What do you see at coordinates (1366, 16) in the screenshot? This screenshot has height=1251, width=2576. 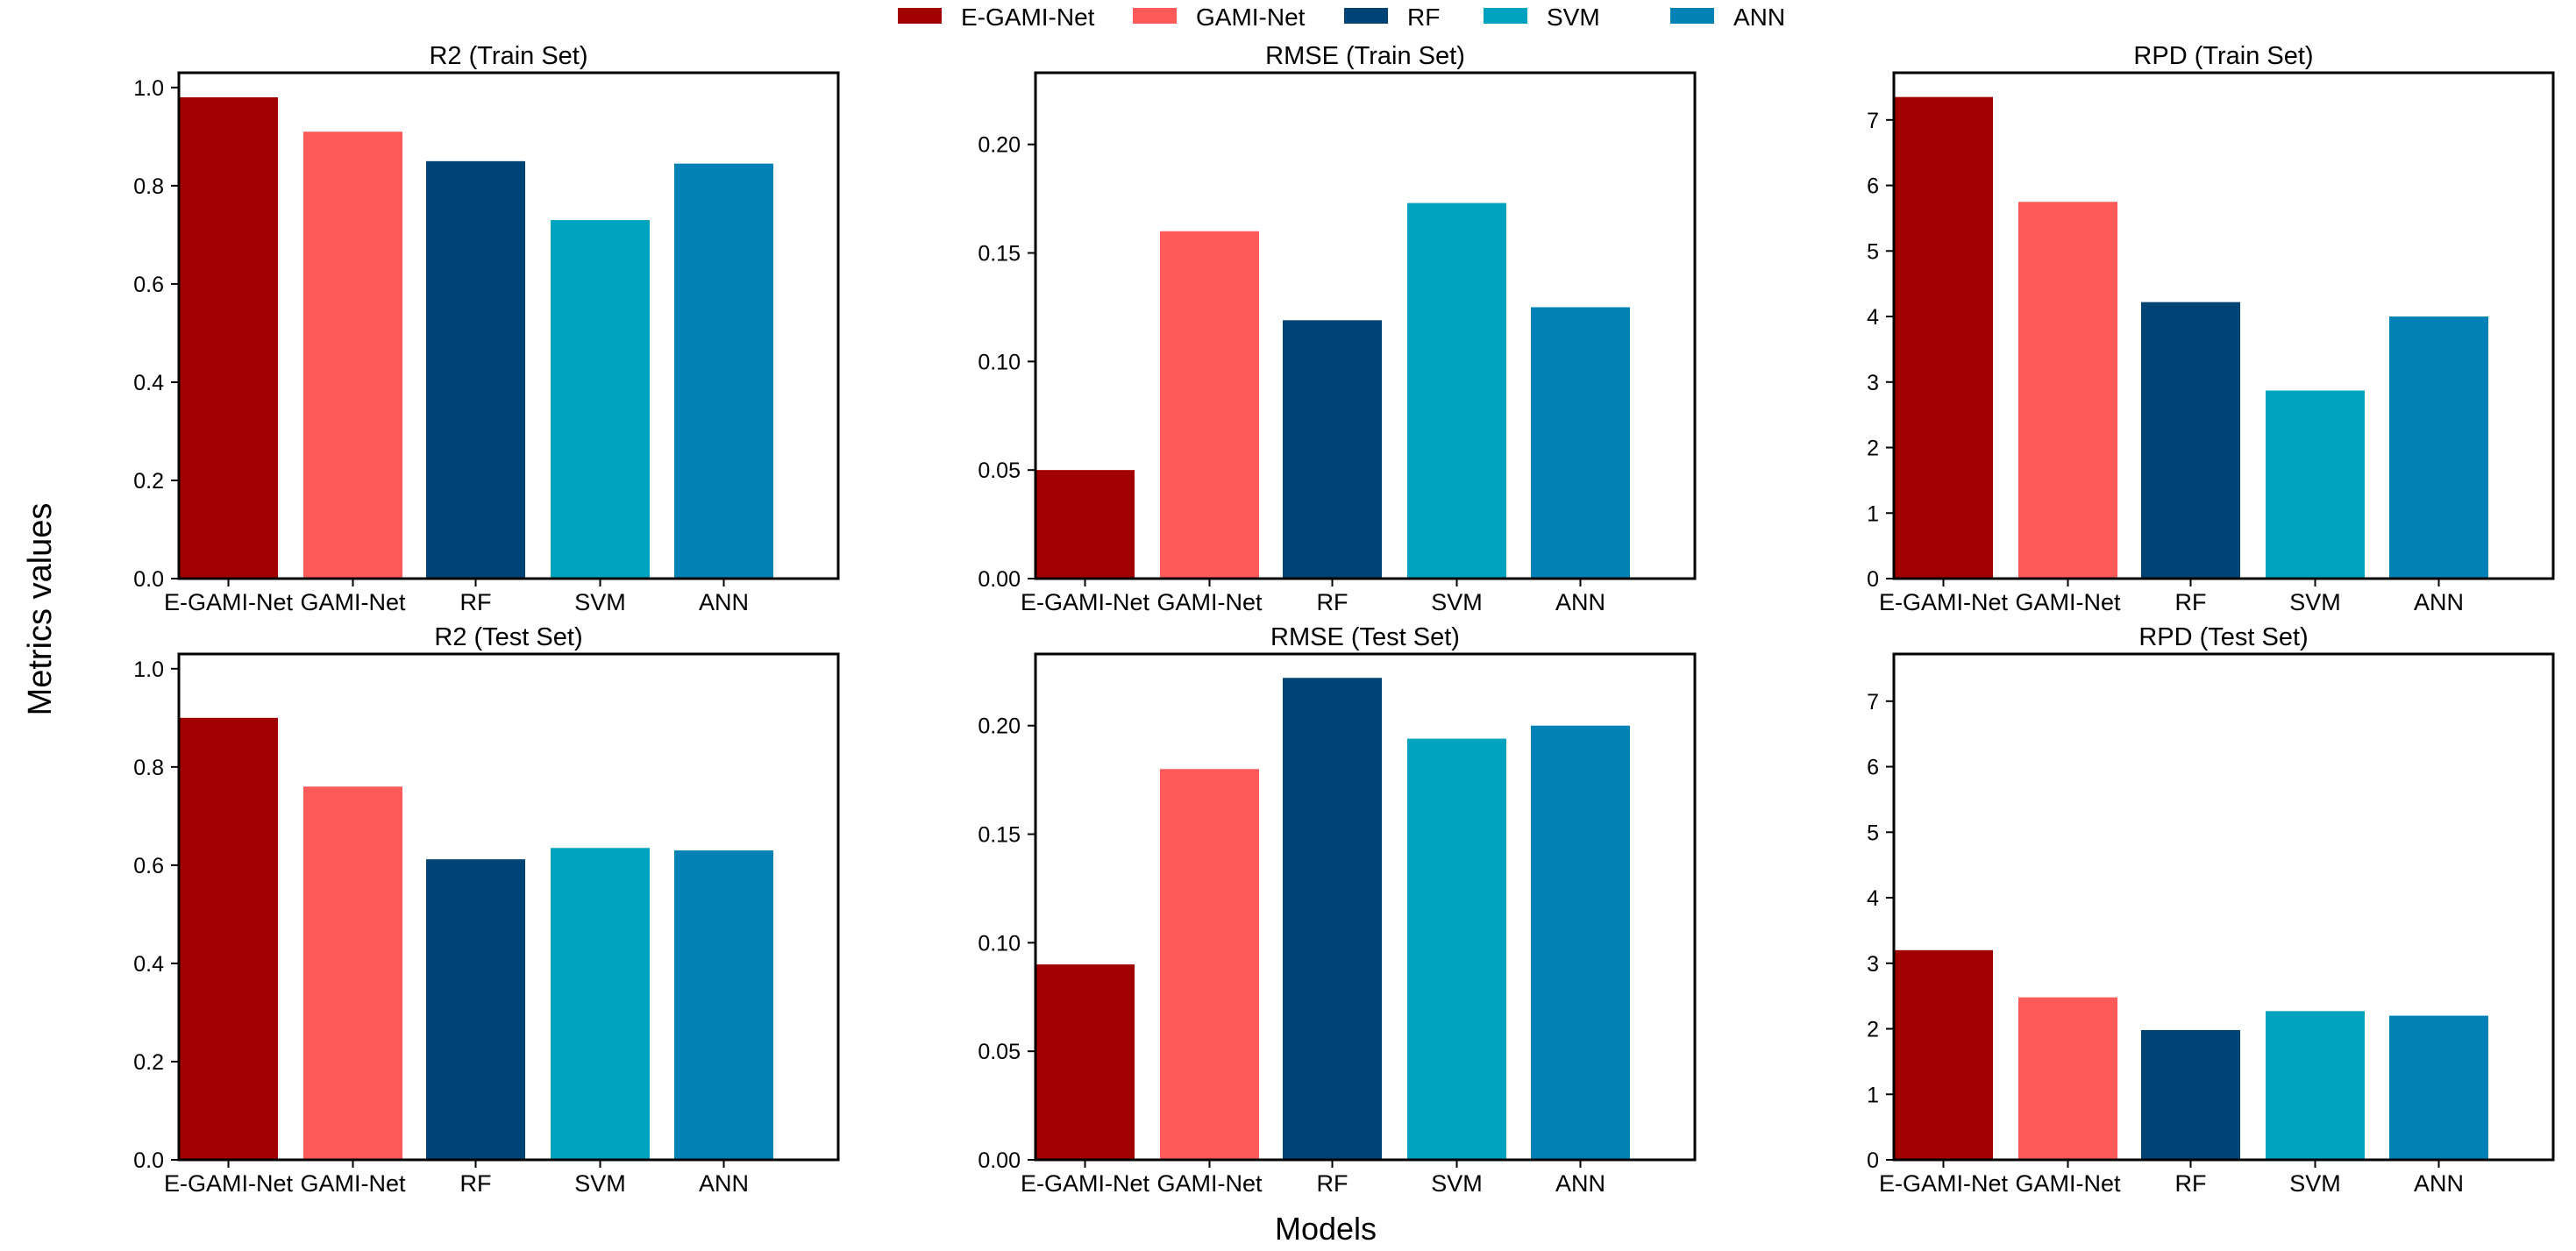 I see `legend-swatch-rf` at bounding box center [1366, 16].